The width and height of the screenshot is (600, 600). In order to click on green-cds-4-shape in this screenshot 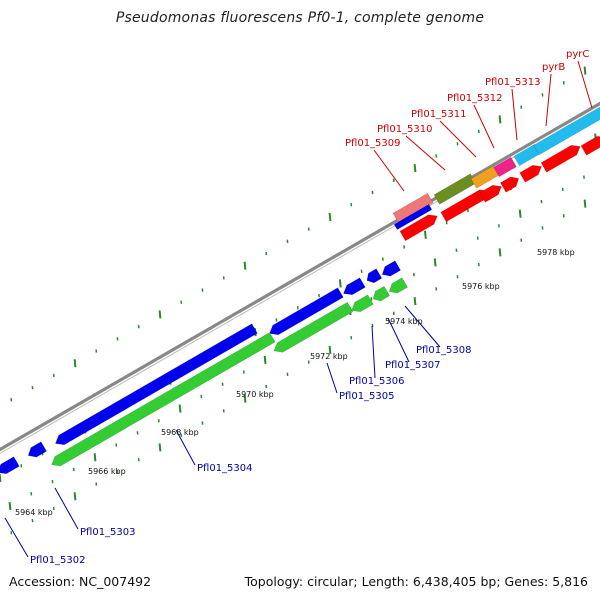, I will do `click(398, 285)`.